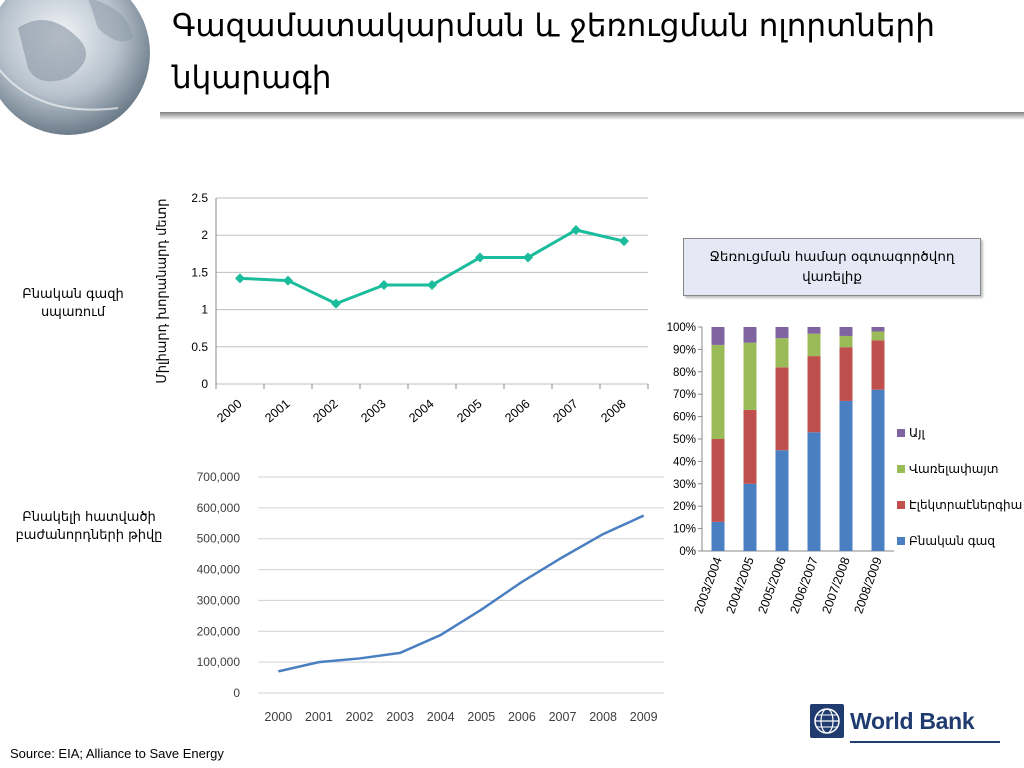 Image resolution: width=1024 pixels, height=768 pixels. Describe the element at coordinates (117, 753) in the screenshot. I see `source-note: Source: EIA; Alliance to Save Energy` at that location.